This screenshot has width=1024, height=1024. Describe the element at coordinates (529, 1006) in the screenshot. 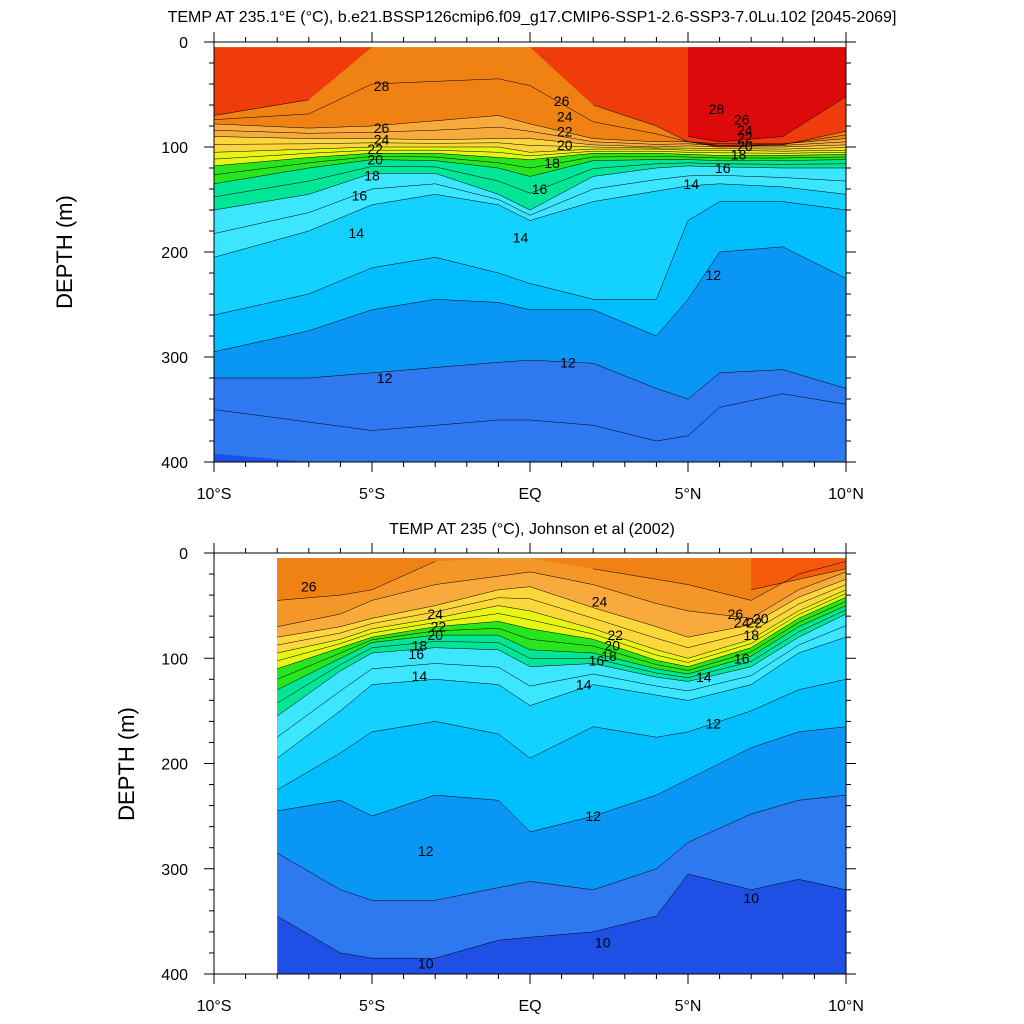

I see `x-tick-label: EQ` at that location.